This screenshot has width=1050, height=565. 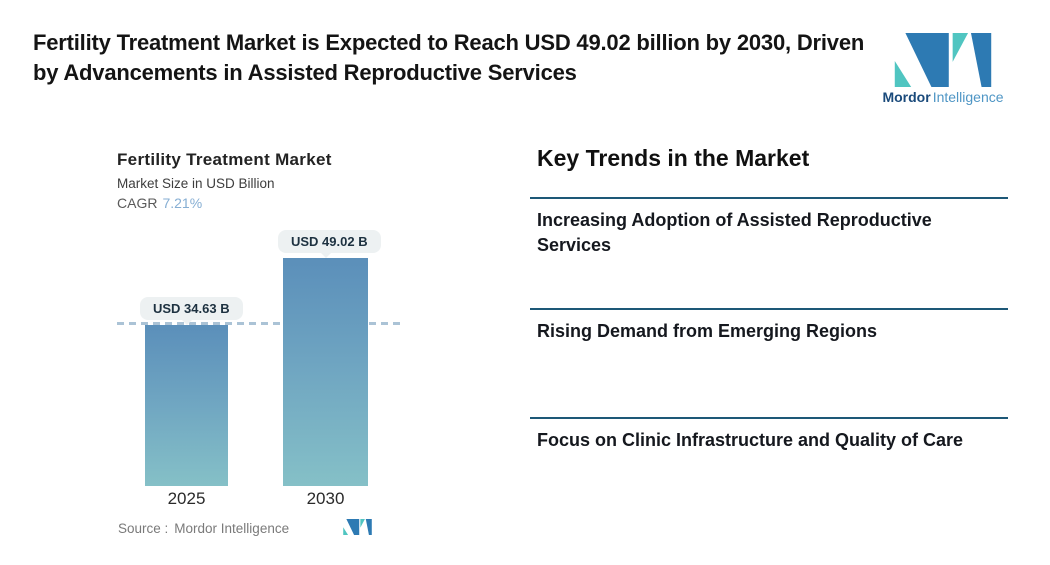 What do you see at coordinates (707, 331) in the screenshot?
I see `trend-item: Rising Demand from Emerging Regions` at bounding box center [707, 331].